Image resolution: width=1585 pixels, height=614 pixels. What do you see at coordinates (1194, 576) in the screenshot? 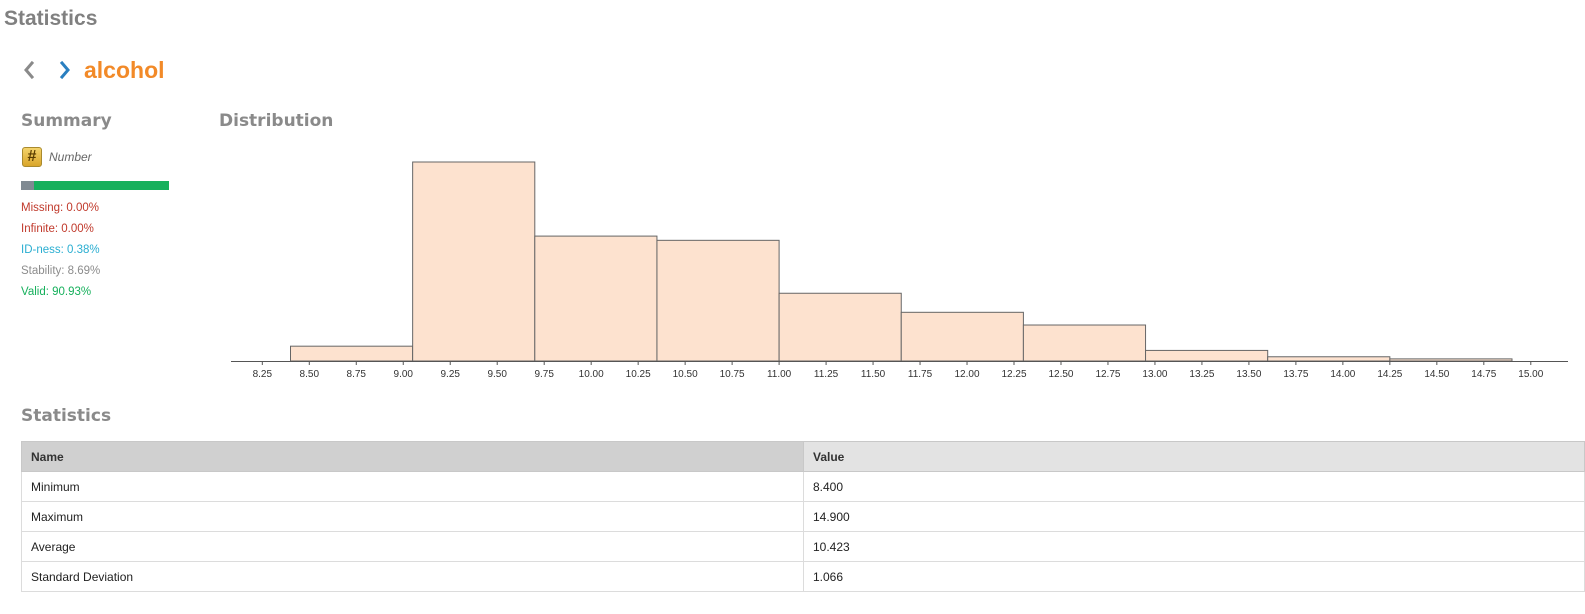
I see `row-value: 1.066` at bounding box center [1194, 576].